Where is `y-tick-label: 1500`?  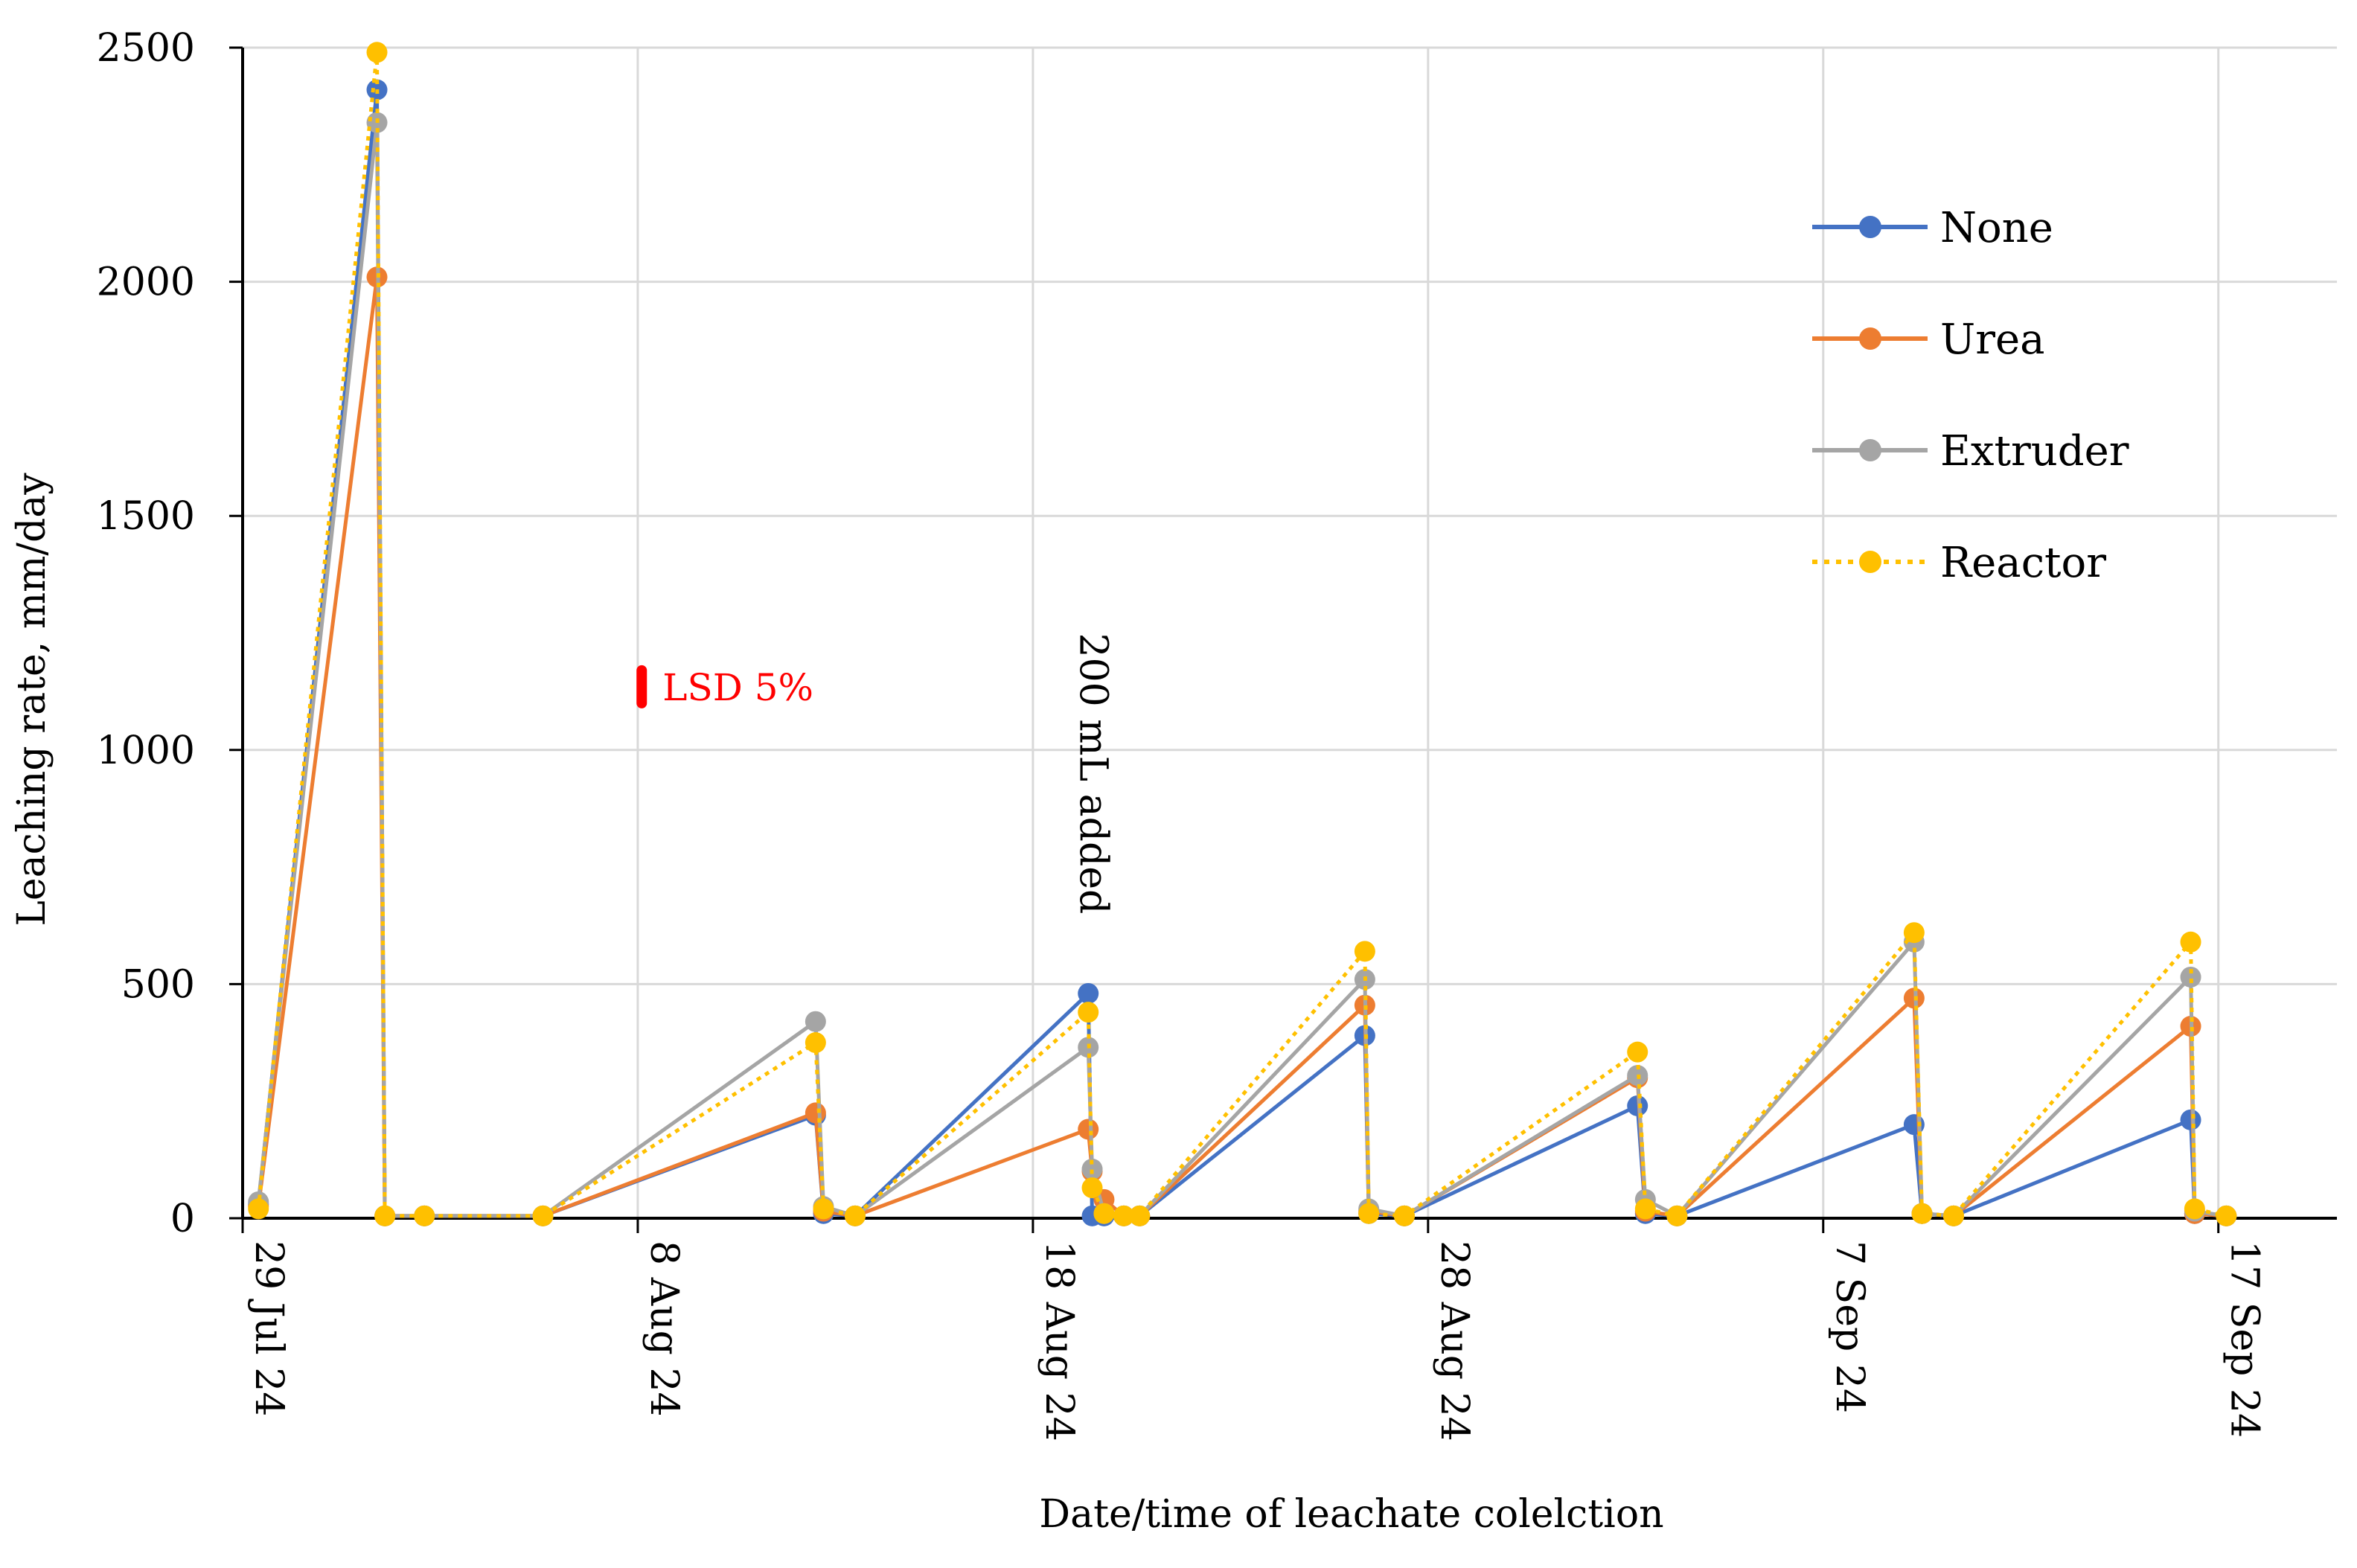 y-tick-label: 1500 is located at coordinates (146, 516).